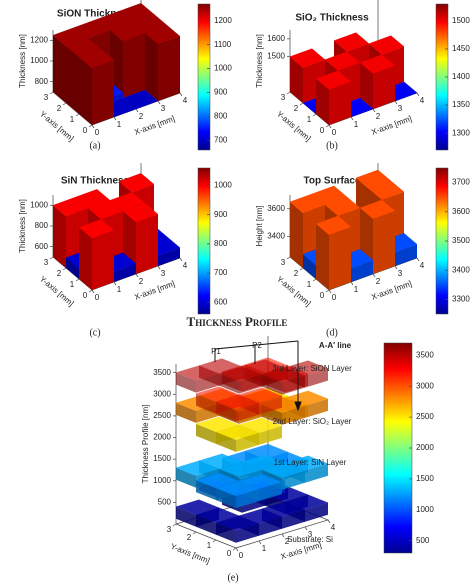 The width and height of the screenshot is (474, 588). What do you see at coordinates (332, 332) in the screenshot?
I see `caption: (d)` at bounding box center [332, 332].